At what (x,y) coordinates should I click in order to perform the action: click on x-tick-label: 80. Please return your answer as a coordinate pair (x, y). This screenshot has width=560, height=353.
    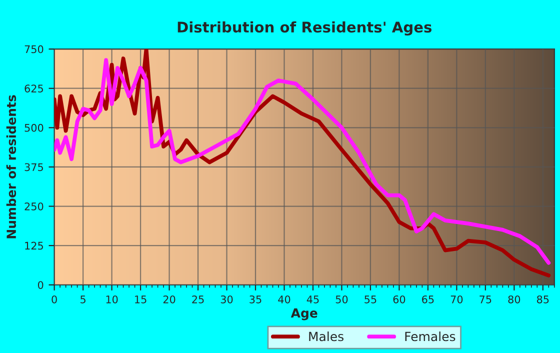
    Looking at the image, I should click on (514, 299).